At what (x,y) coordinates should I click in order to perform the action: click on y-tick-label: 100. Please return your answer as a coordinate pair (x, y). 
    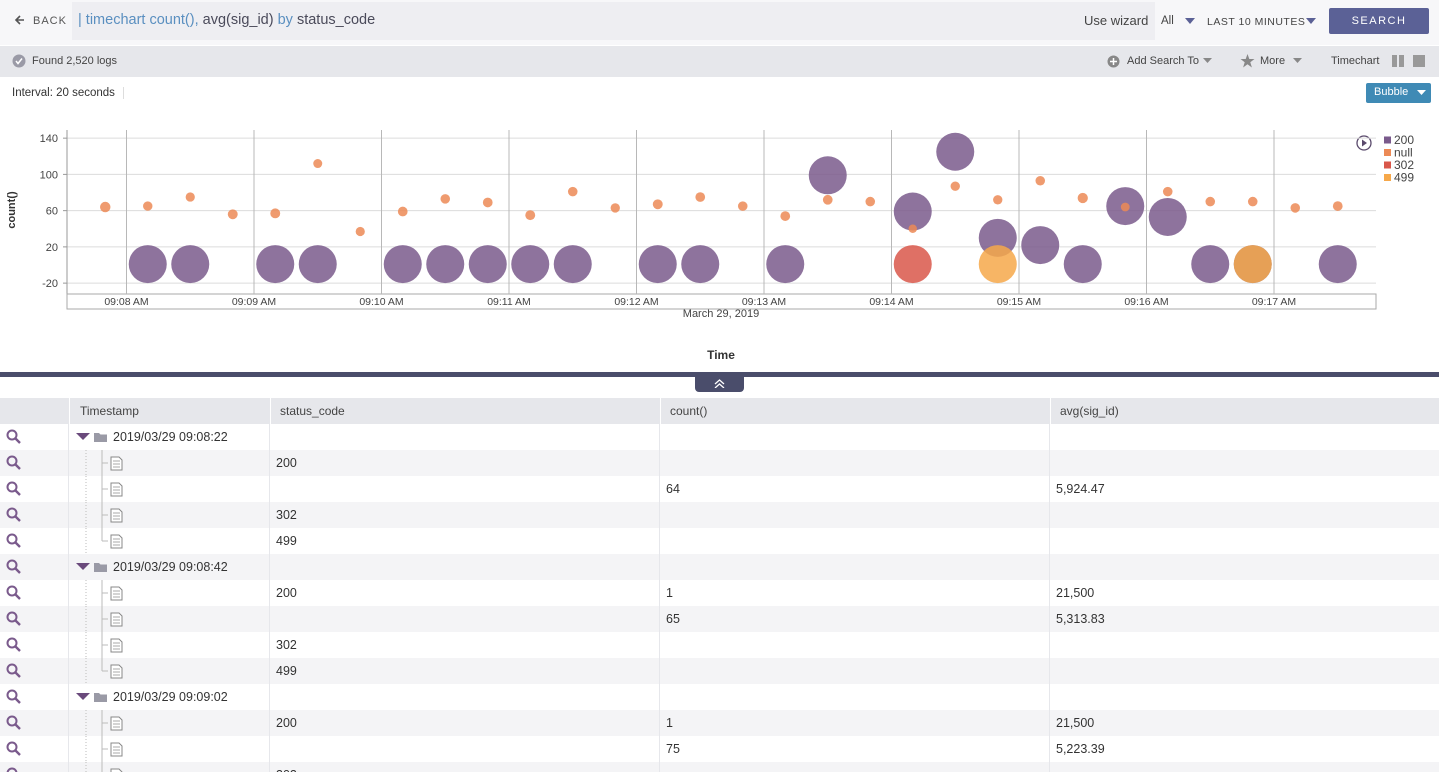
    Looking at the image, I should click on (49, 175).